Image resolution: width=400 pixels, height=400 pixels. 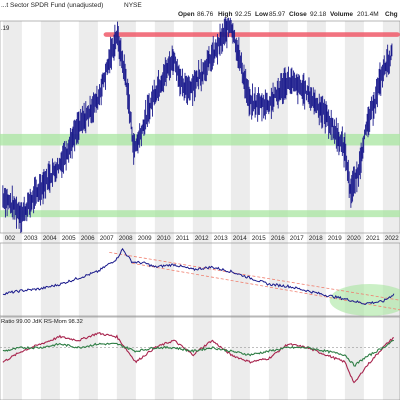 What do you see at coordinates (133, 5) in the screenshot?
I see `exchange-label: NYSE` at bounding box center [133, 5].